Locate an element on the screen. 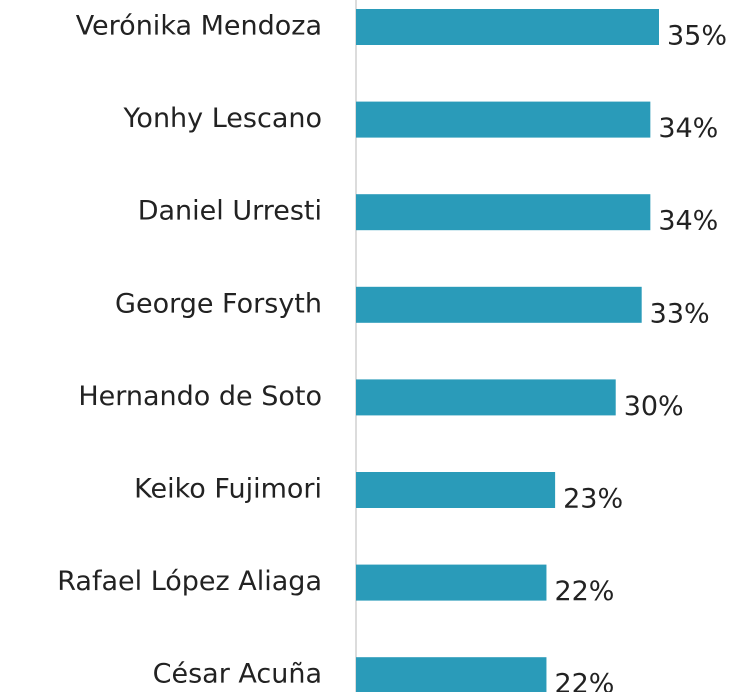 The height and width of the screenshot is (692, 746). value-label: 30% is located at coordinates (654, 406).